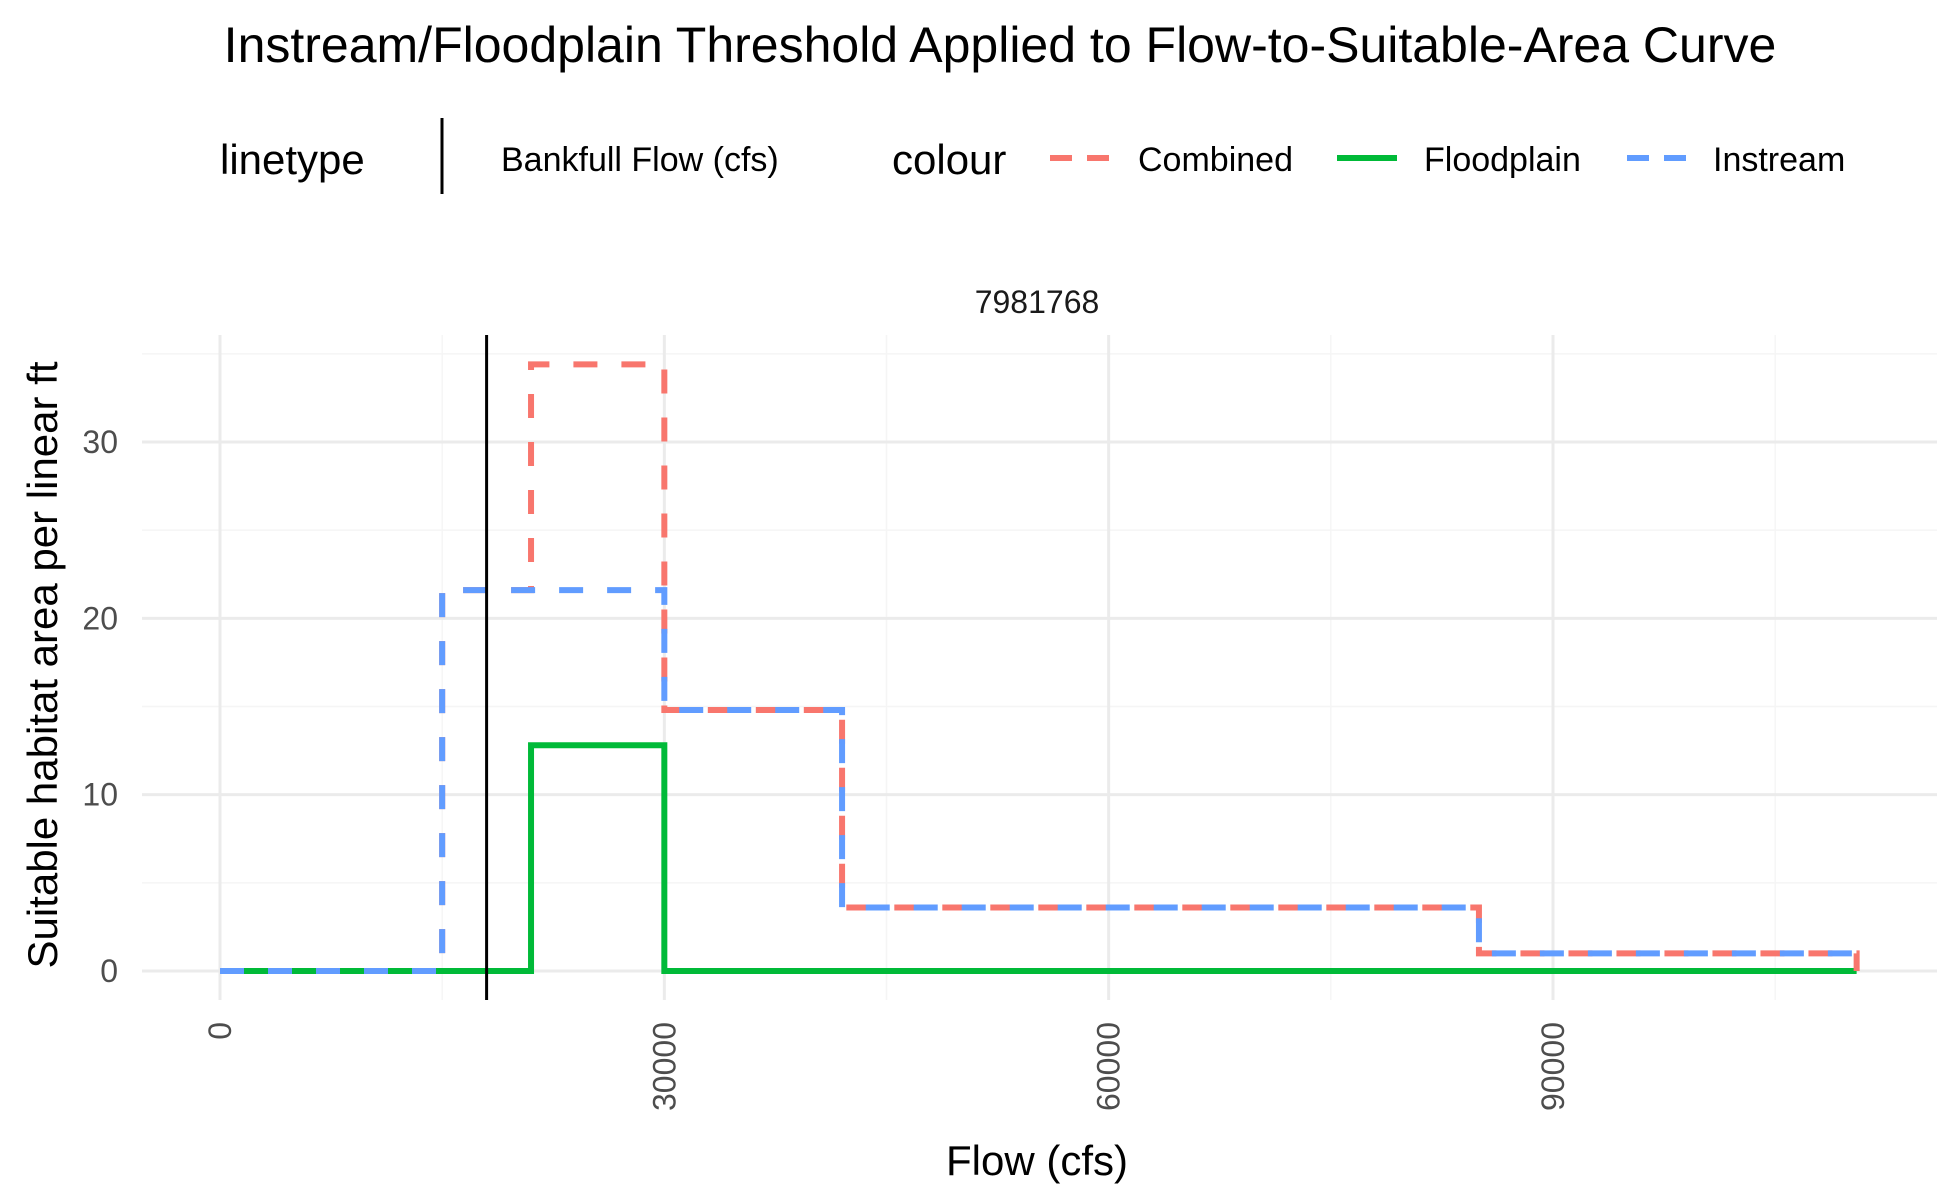 The width and height of the screenshot is (1950, 1200). What do you see at coordinates (100, 442) in the screenshot?
I see `y-tick-label: 30` at bounding box center [100, 442].